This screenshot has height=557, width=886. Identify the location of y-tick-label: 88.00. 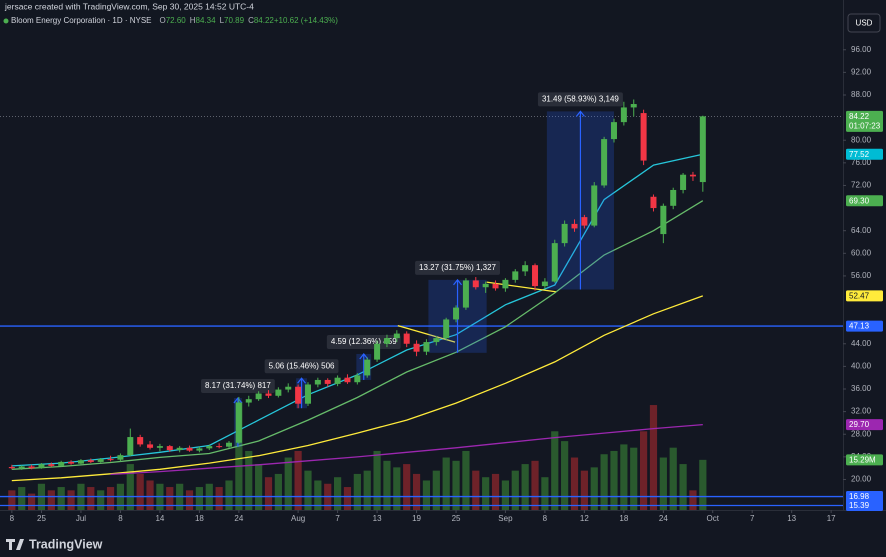
(861, 94).